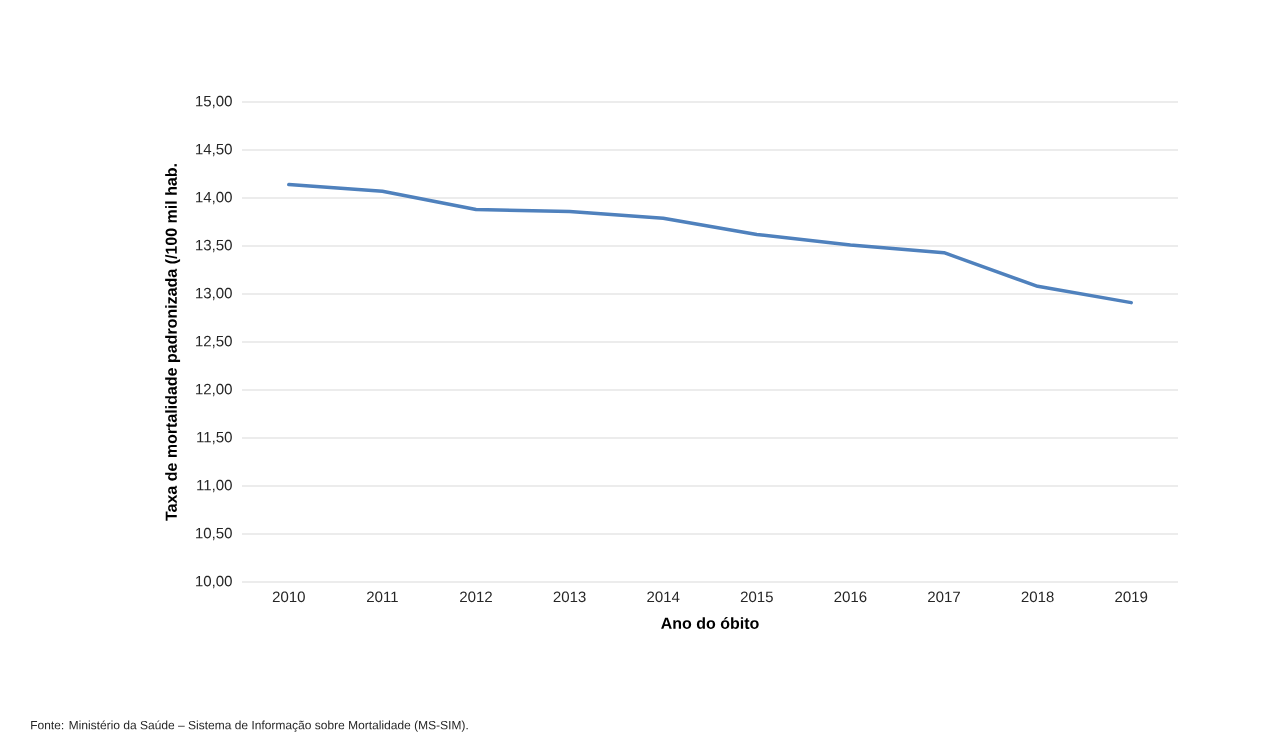 Image resolution: width=1282 pixels, height=742 pixels. I want to click on y-tick-label: 14,50, so click(214, 150).